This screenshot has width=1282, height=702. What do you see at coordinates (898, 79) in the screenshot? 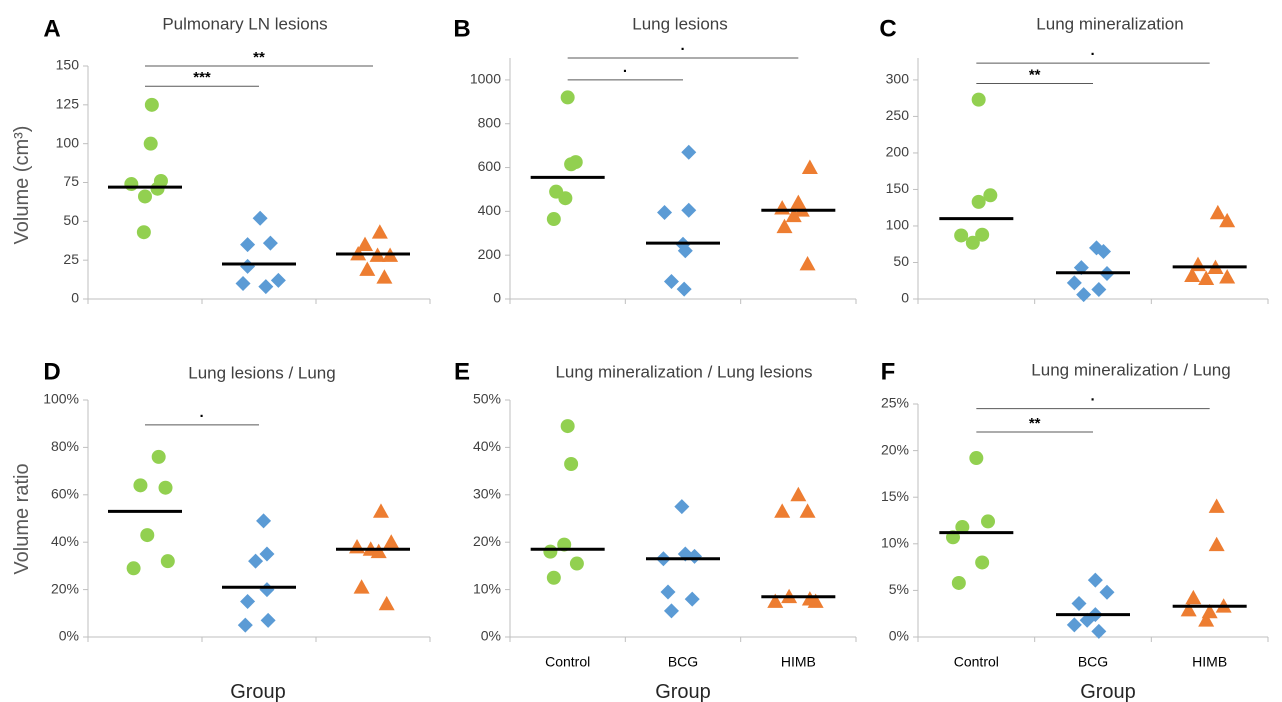
I see `y-tick-label: 300` at bounding box center [898, 79].